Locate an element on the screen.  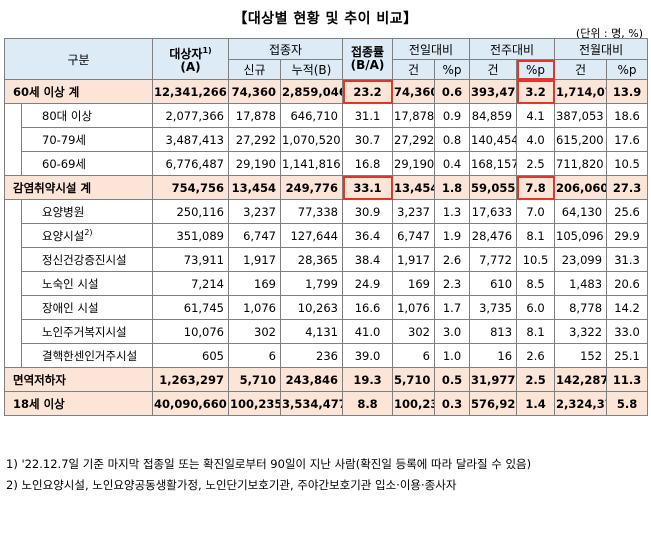
cell-day-pp: 1.7 is located at coordinates (452, 307).